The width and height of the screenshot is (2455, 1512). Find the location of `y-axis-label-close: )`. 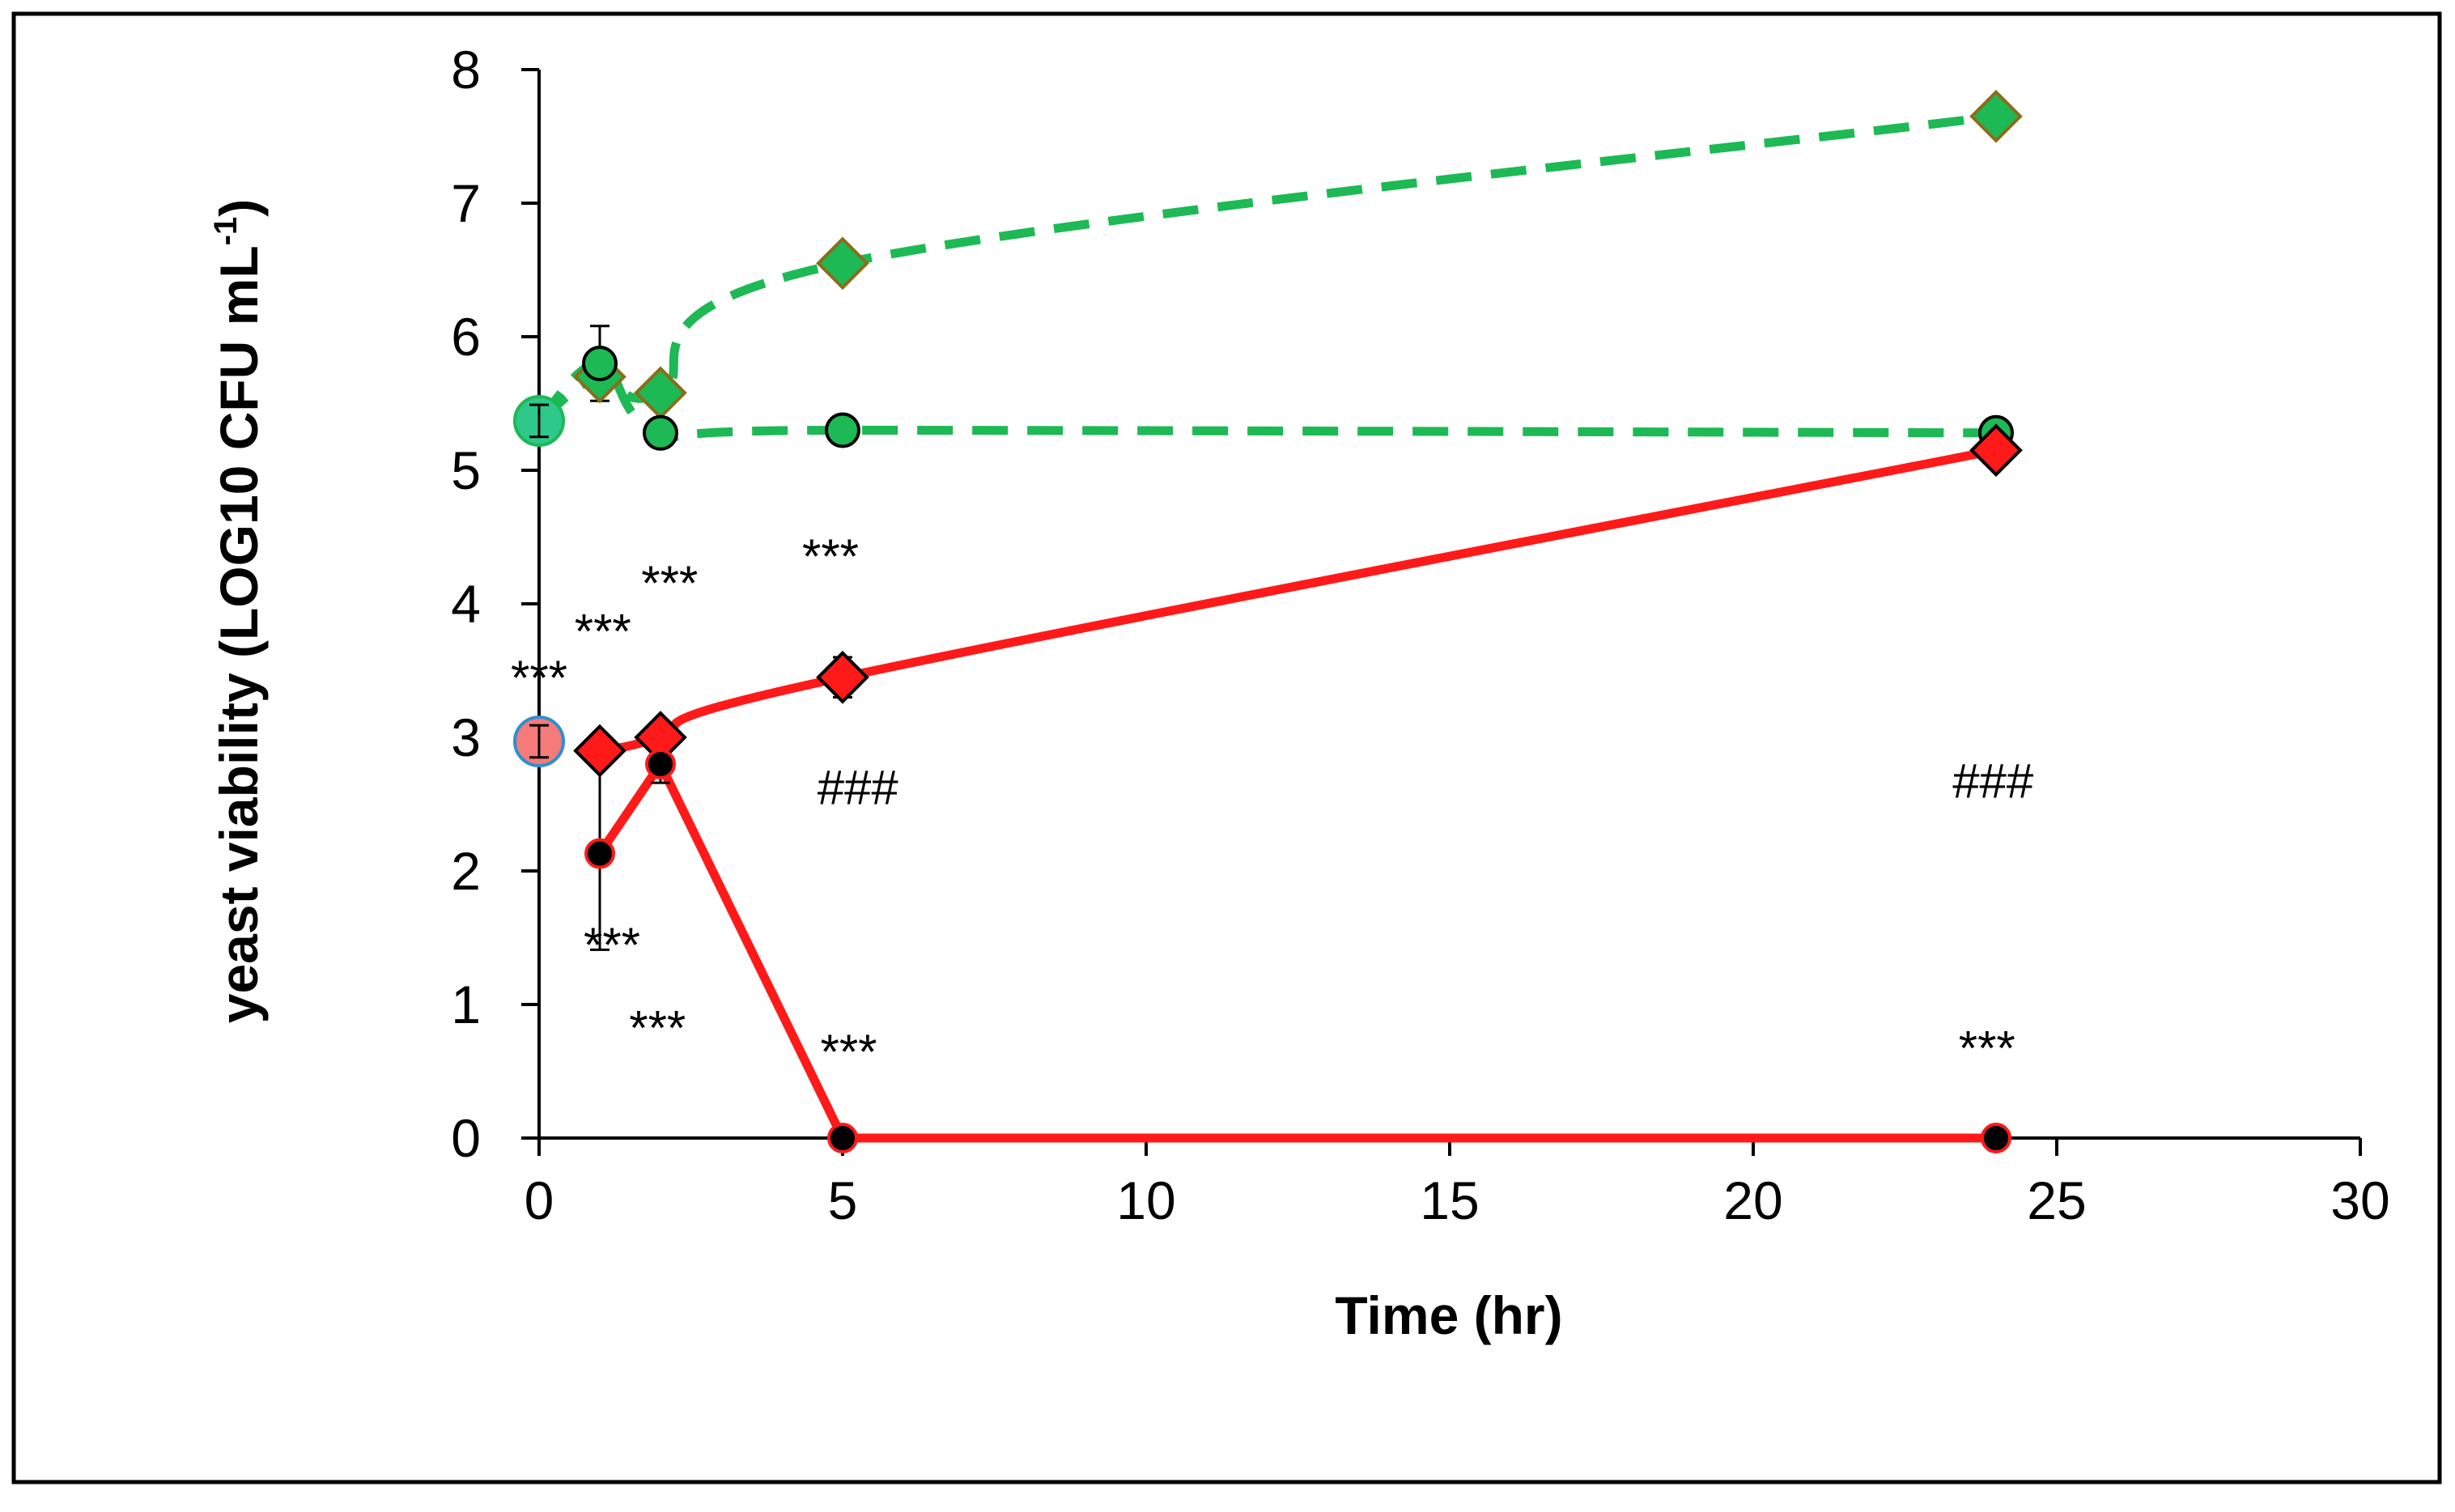

y-axis-label-close: ) is located at coordinates (239, 208).